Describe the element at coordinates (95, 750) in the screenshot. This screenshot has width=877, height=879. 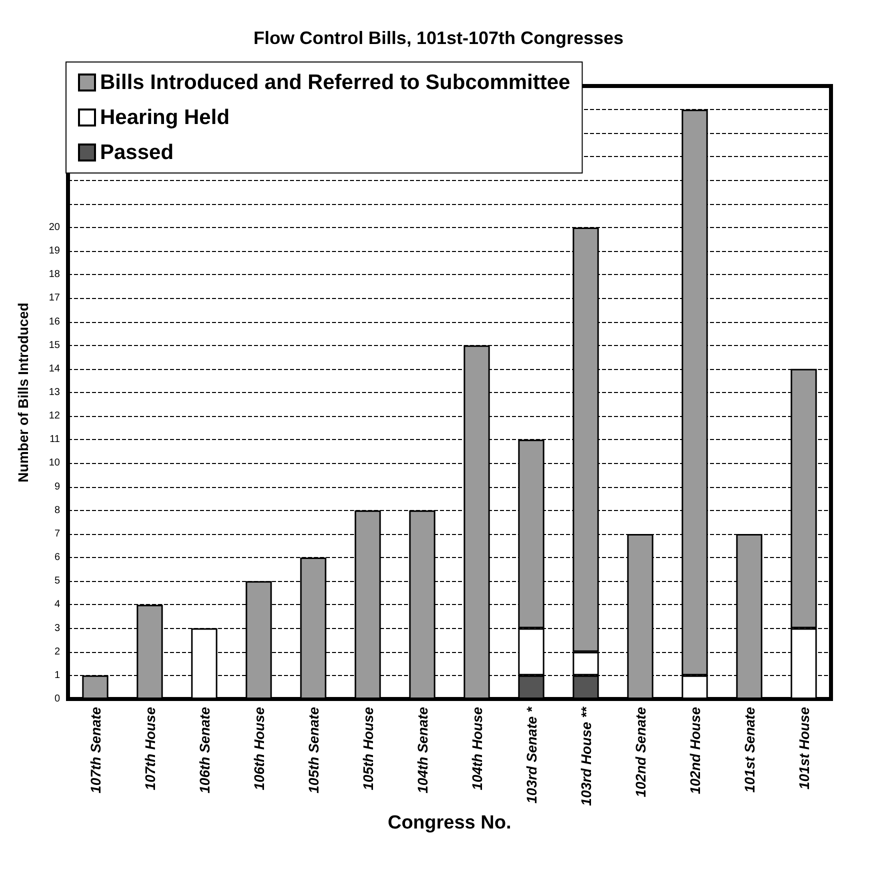
I see `x-tick-label: 107th Senate` at that location.